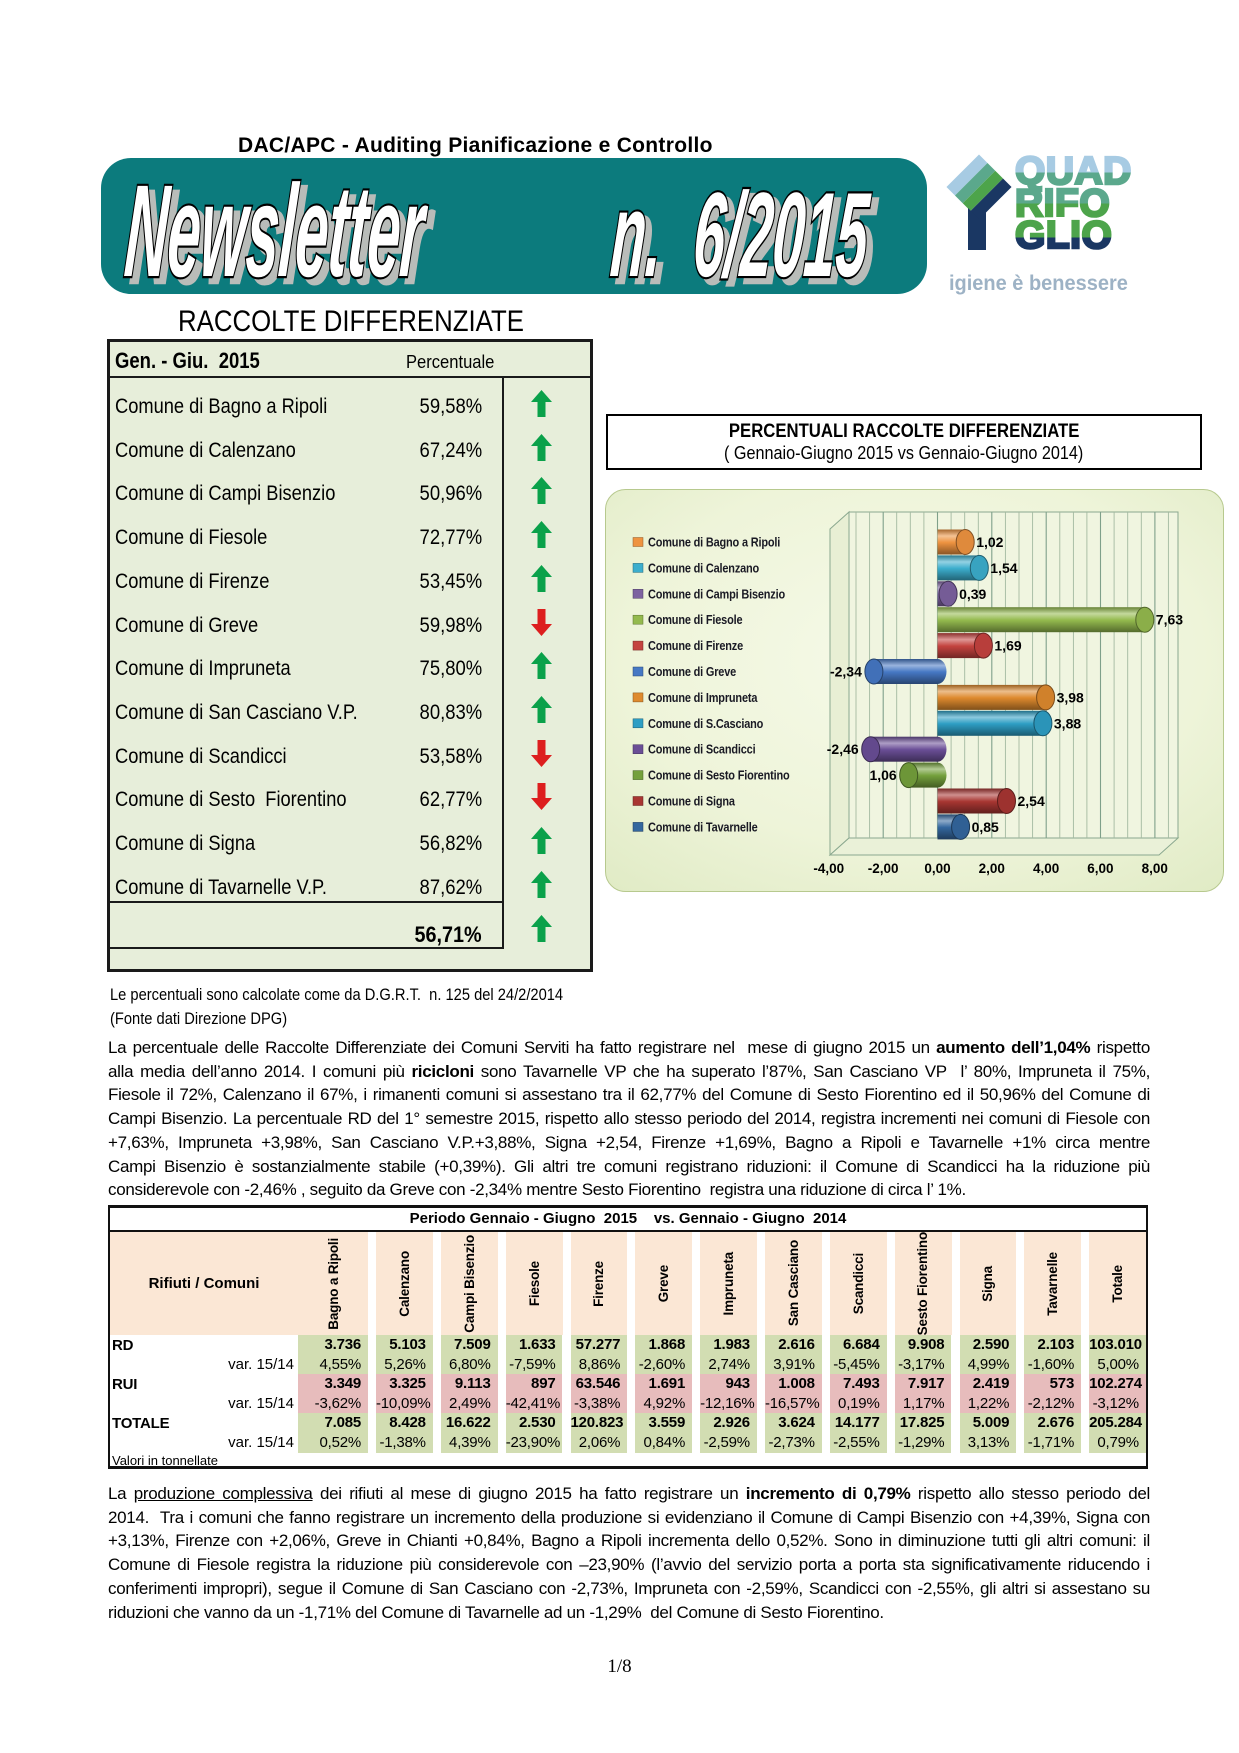 The image size is (1239, 1753). I want to click on svg-text: -4,00, so click(828, 868).